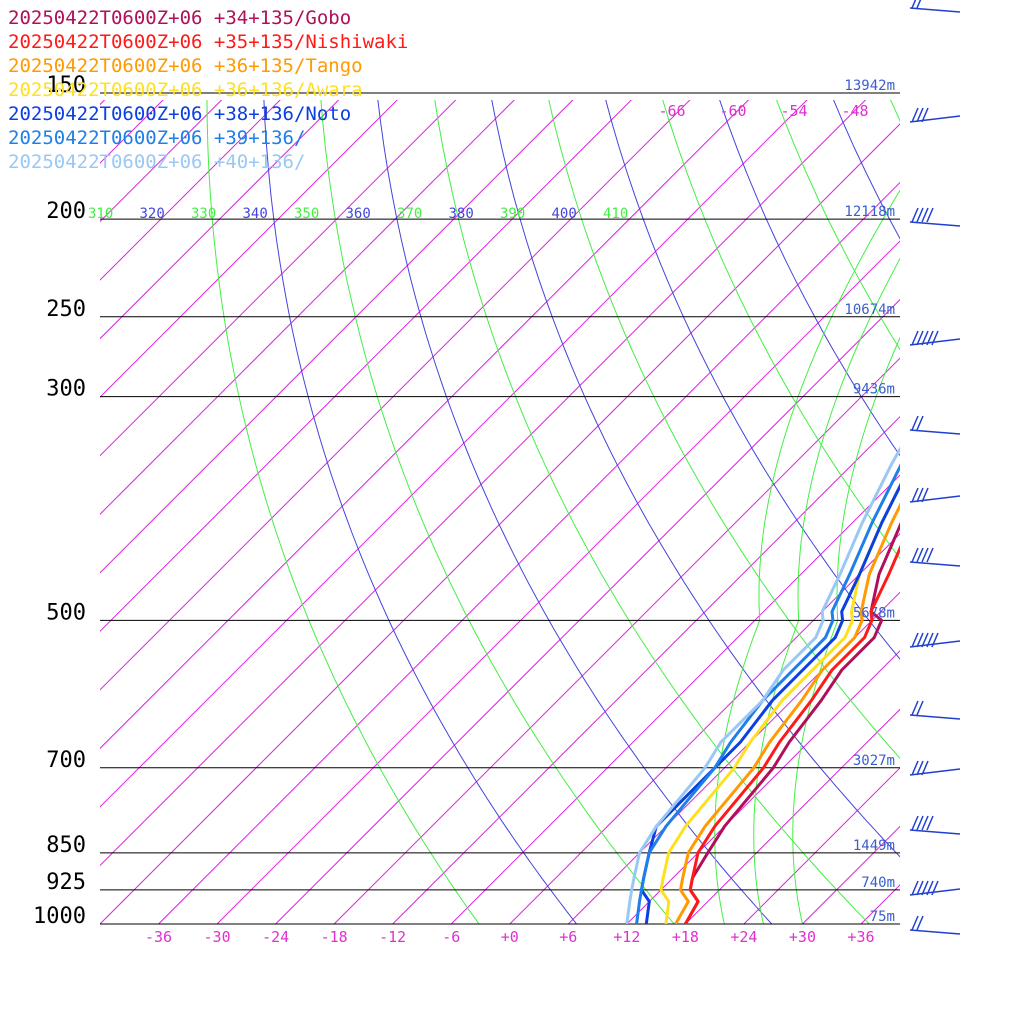 The width and height of the screenshot is (1024, 1024). Describe the element at coordinates (882, 917) in the screenshot. I see `height-label: 75m` at that location.